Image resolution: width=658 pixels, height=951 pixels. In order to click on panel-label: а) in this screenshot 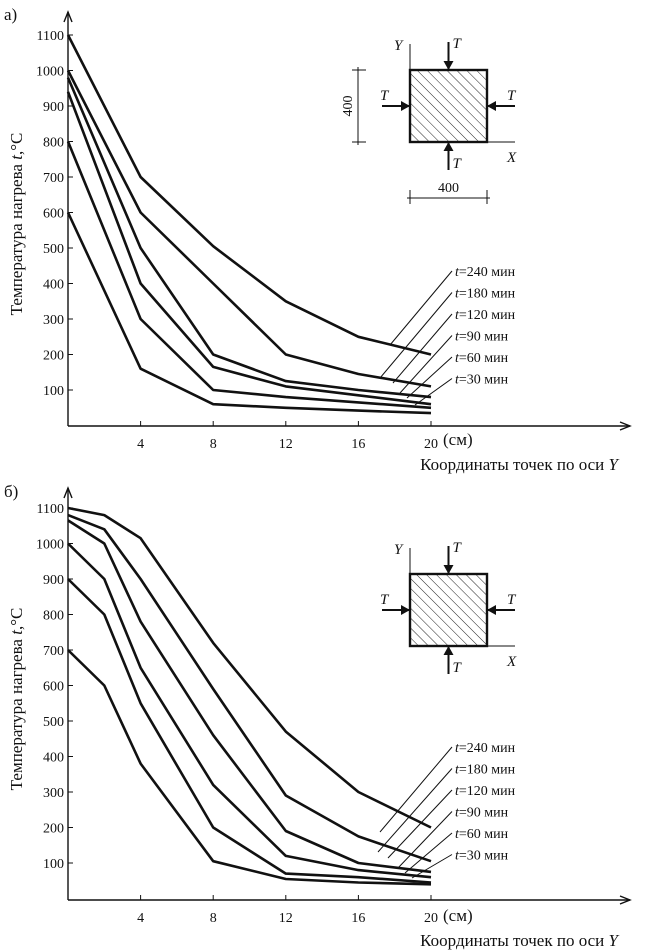, I will do `click(10, 14)`.